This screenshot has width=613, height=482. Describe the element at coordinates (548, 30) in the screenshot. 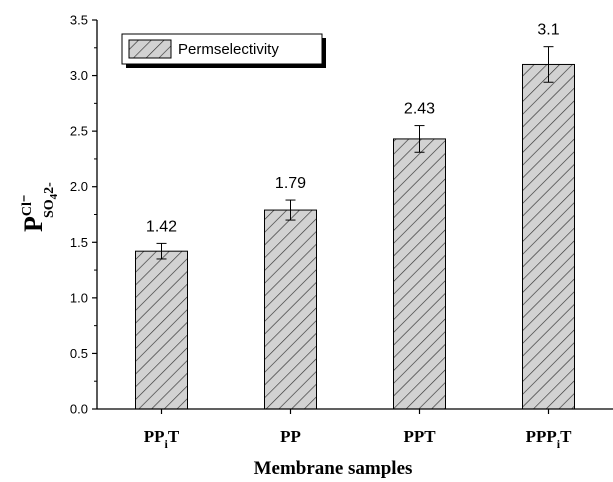

I see `data-label: 3.1` at that location.